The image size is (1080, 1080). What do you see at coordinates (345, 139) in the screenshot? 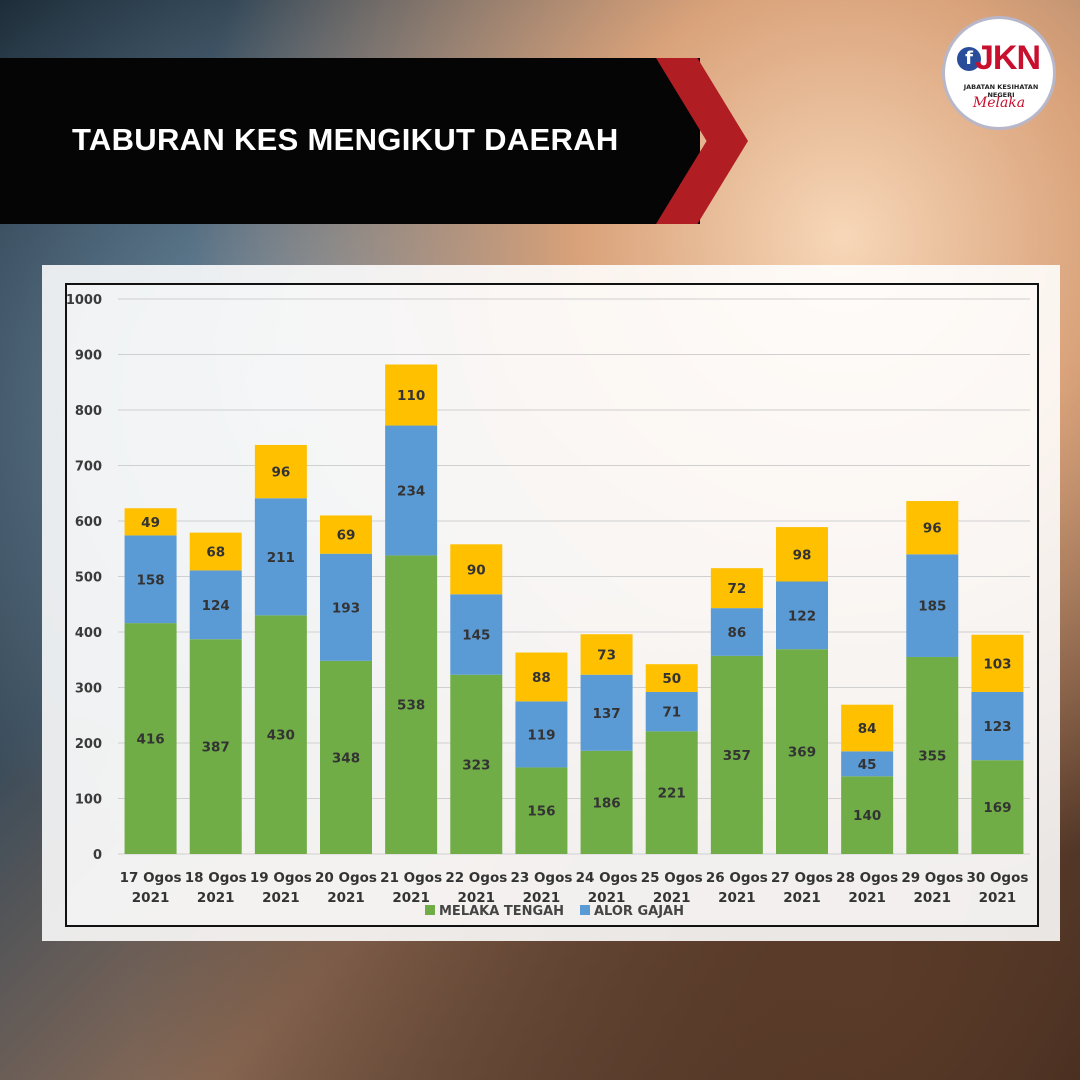
I see `page-title: TABURAN KES MENGIKUT DAERAH` at bounding box center [345, 139].